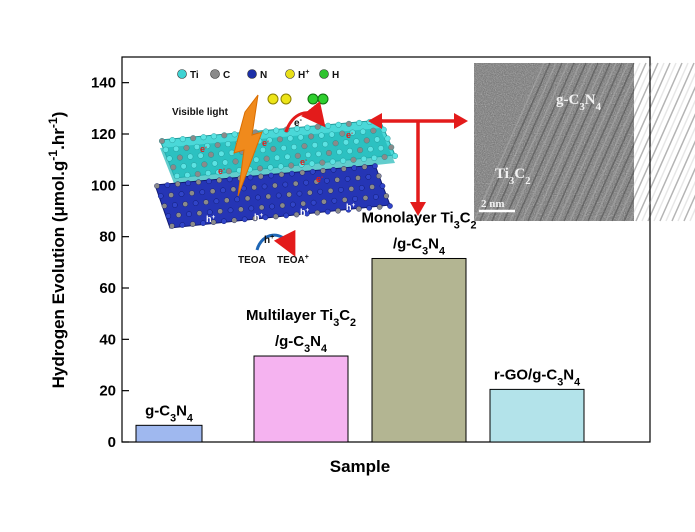  Describe the element at coordinates (335, 75) in the screenshot. I see `legend-label: H` at that location.